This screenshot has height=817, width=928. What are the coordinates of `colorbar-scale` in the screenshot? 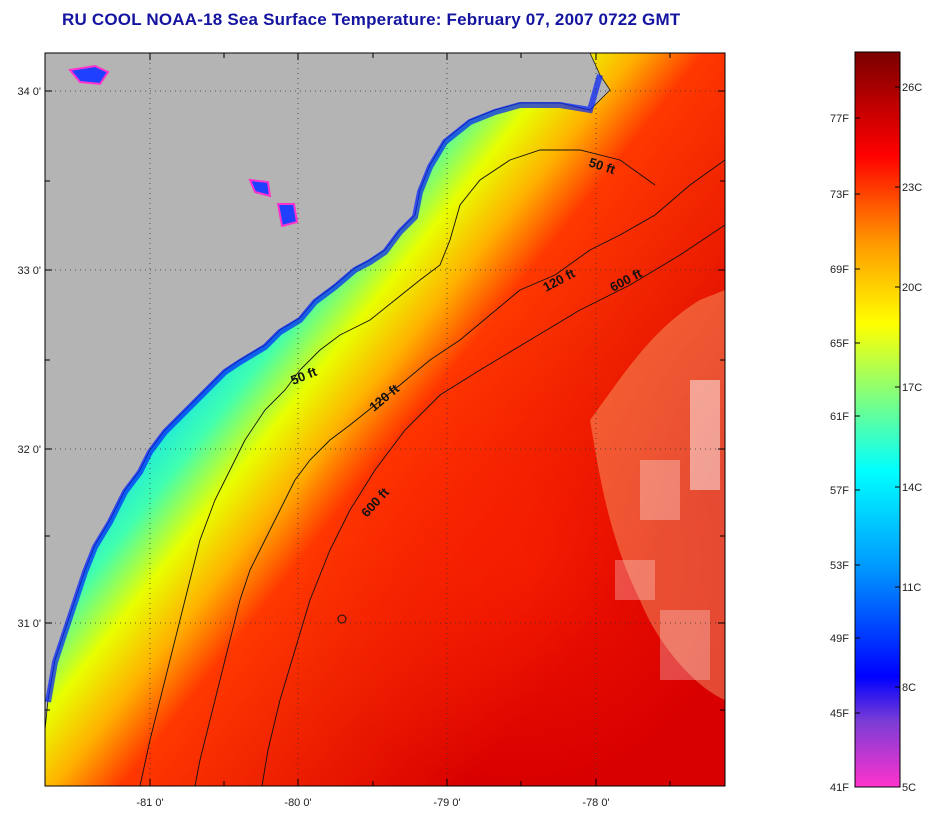 It's located at (877, 419).